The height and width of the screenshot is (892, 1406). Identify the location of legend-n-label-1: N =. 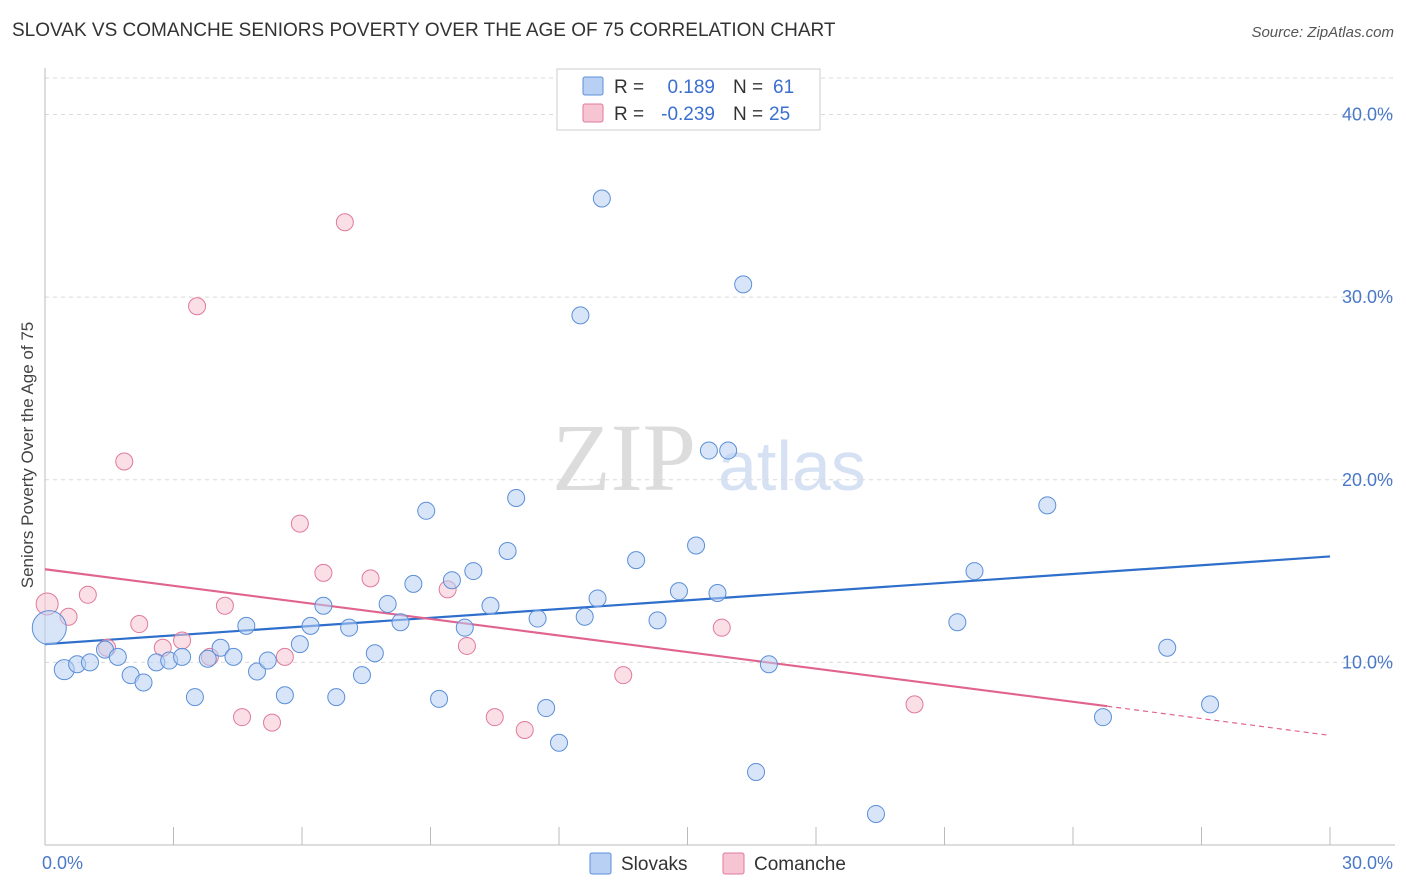
(748, 87).